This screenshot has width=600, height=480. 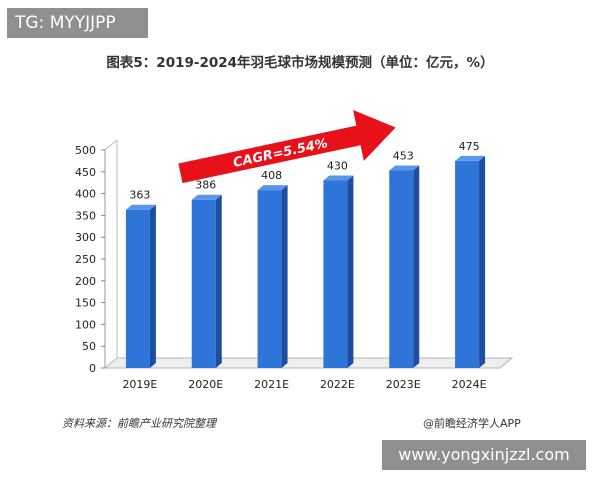 What do you see at coordinates (403, 155) in the screenshot?
I see `bar-value-label: 453` at bounding box center [403, 155].